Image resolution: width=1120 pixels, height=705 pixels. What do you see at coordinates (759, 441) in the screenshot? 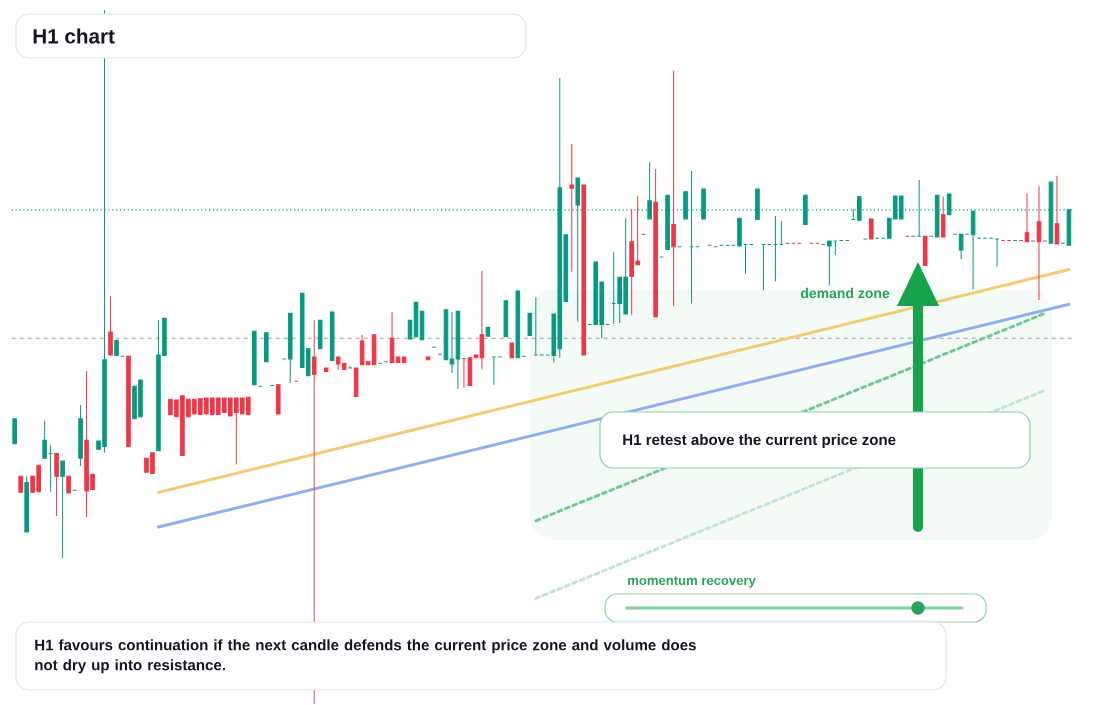
I see `annotation: H1 retest above the current price zone` at bounding box center [759, 441].